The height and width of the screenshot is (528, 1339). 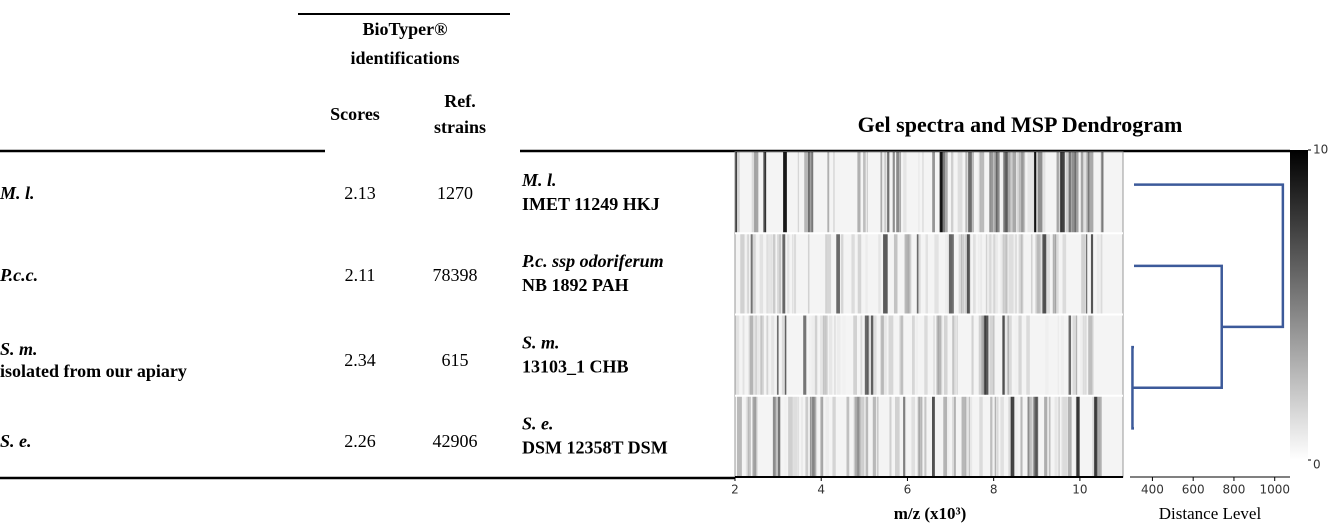 I want to click on ref-strain: 1270, so click(x=455, y=193).